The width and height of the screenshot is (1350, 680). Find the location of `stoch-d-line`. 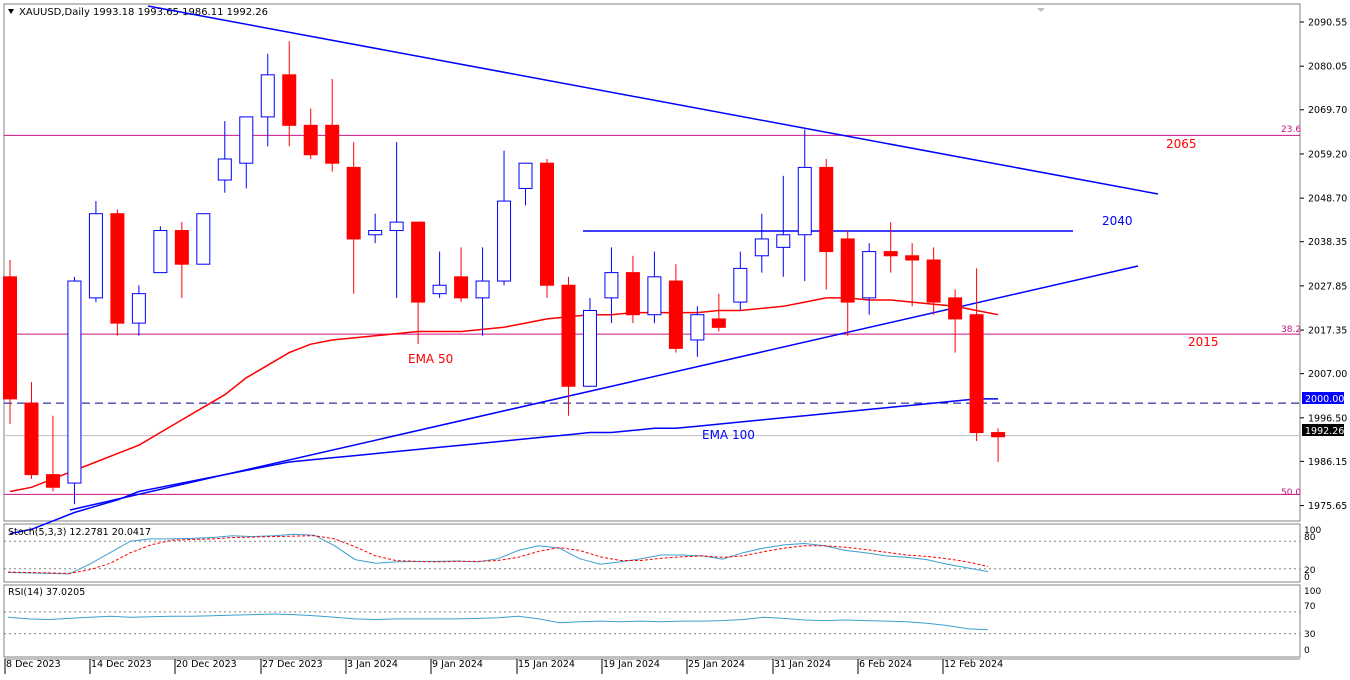

stoch-d-line is located at coordinates (498, 554).